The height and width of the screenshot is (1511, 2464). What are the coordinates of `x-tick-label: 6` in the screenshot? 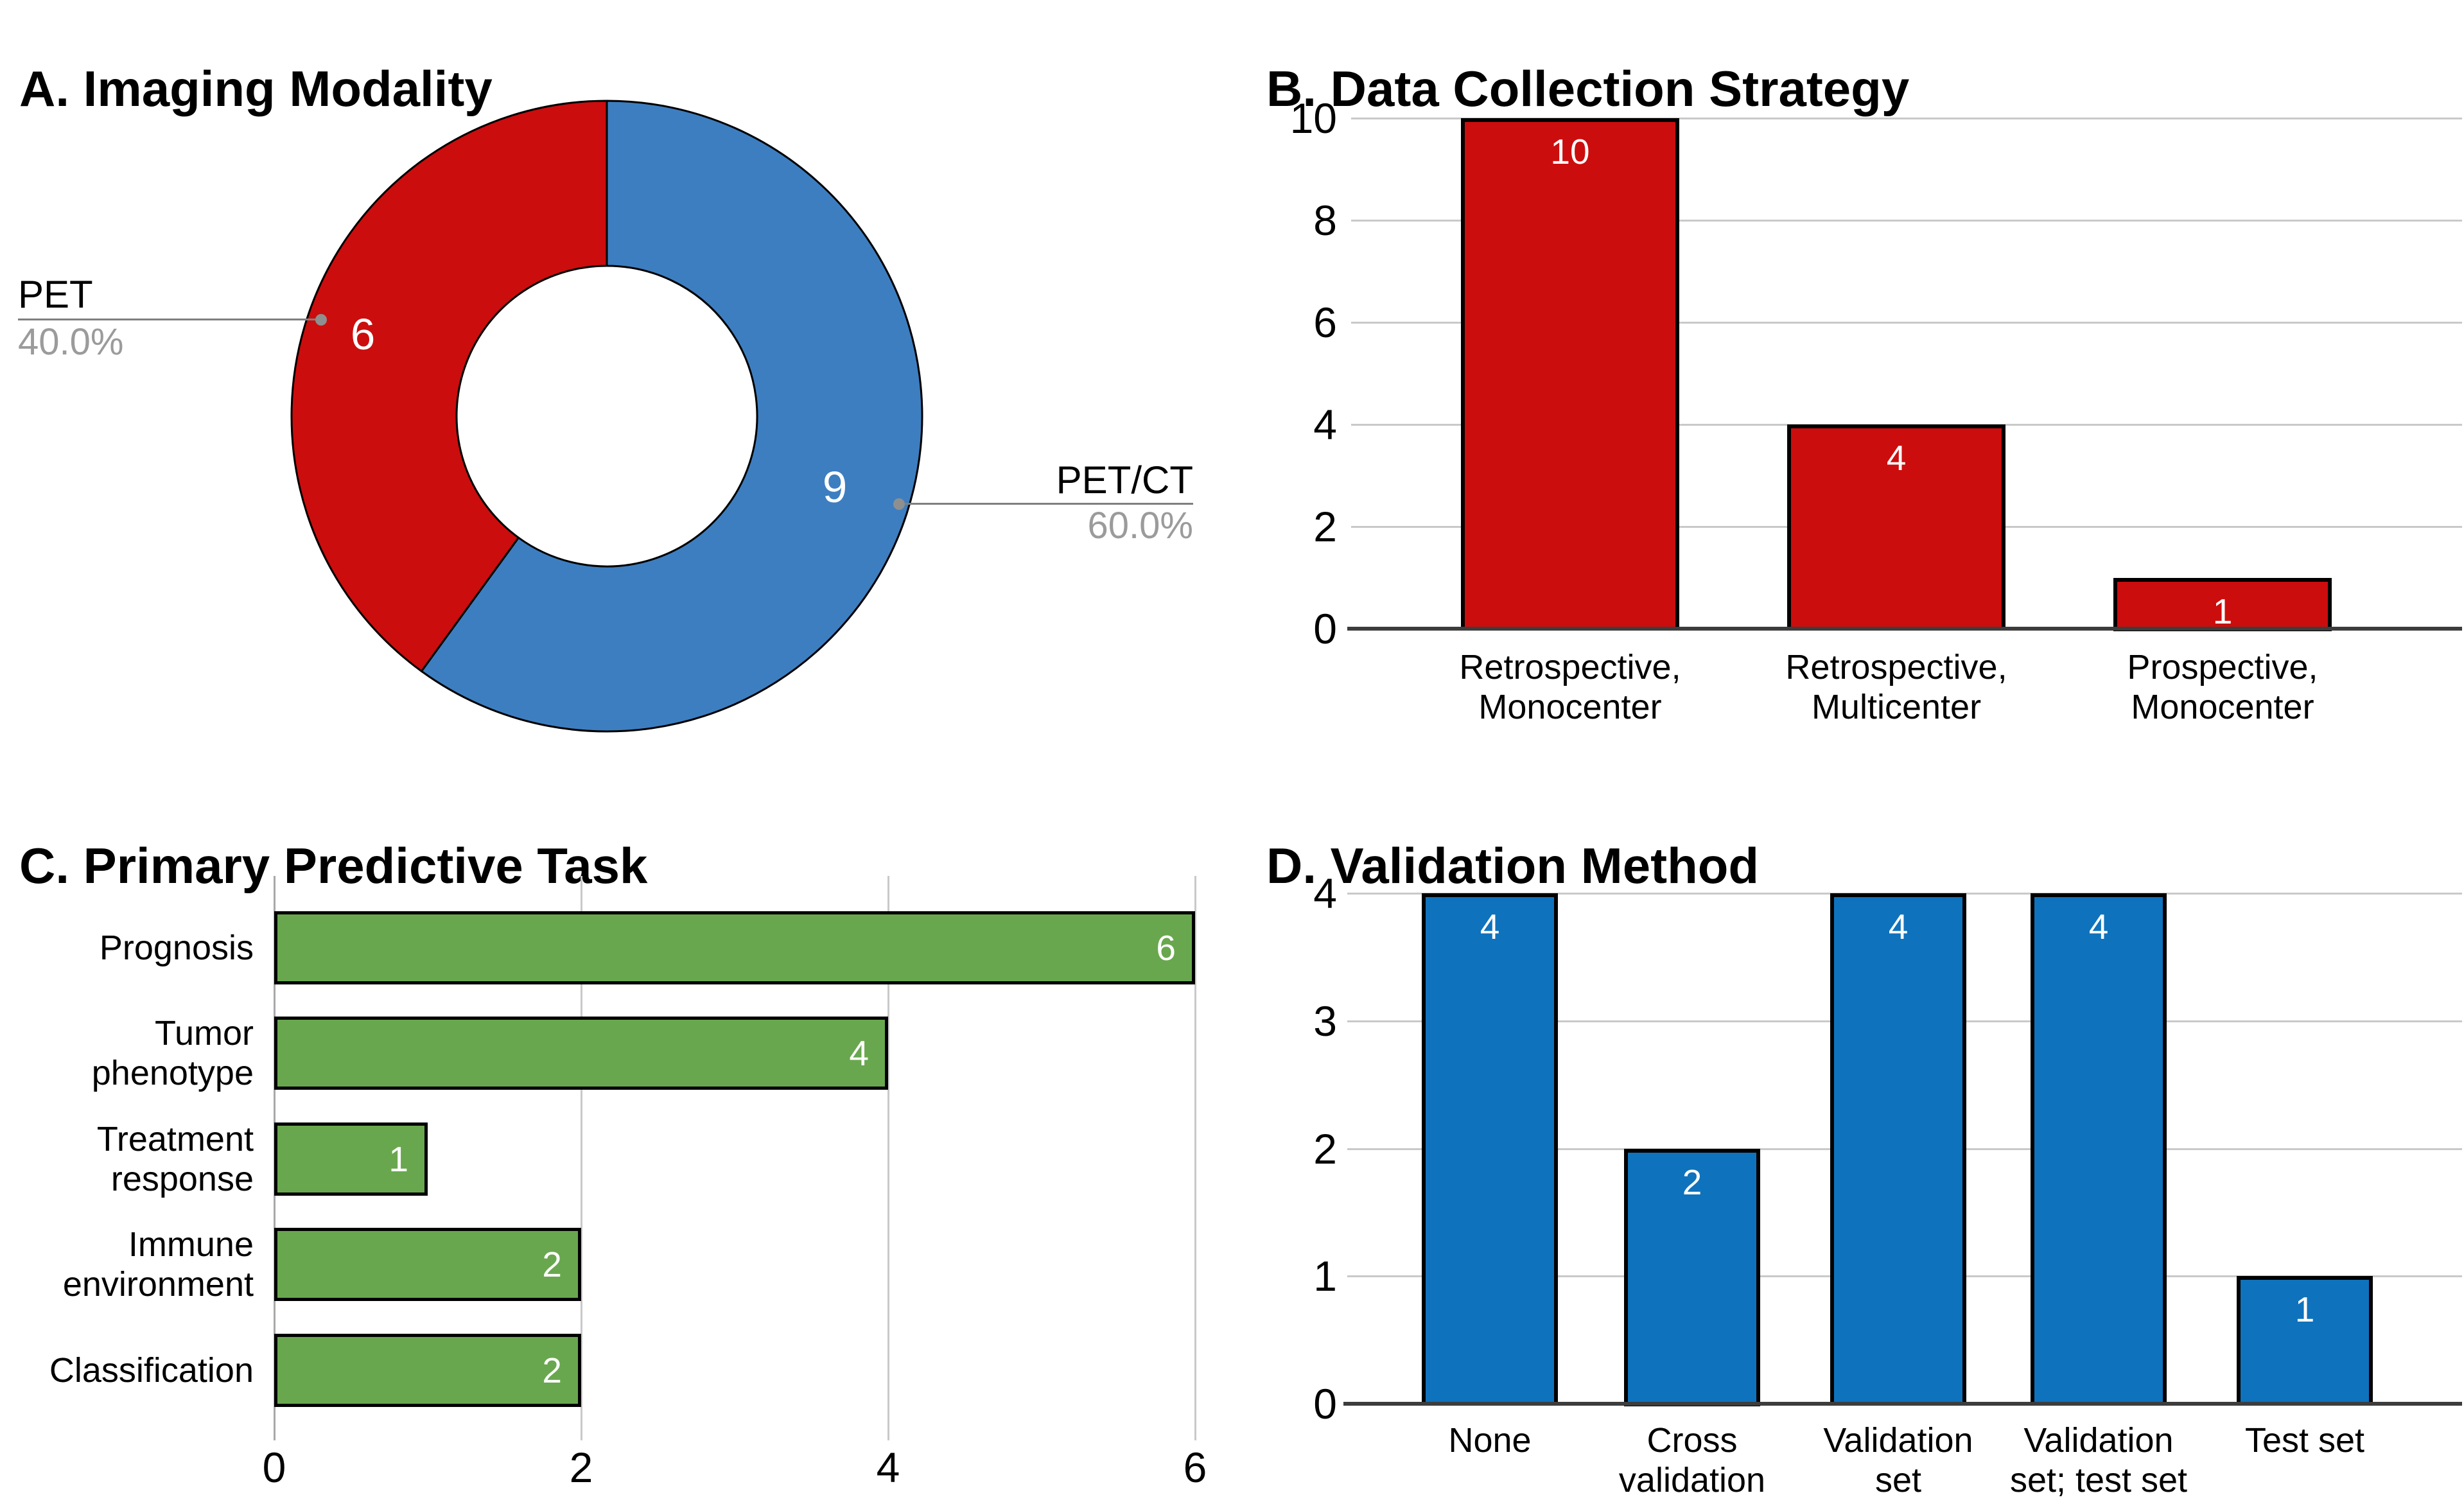 It's located at (1195, 1468).